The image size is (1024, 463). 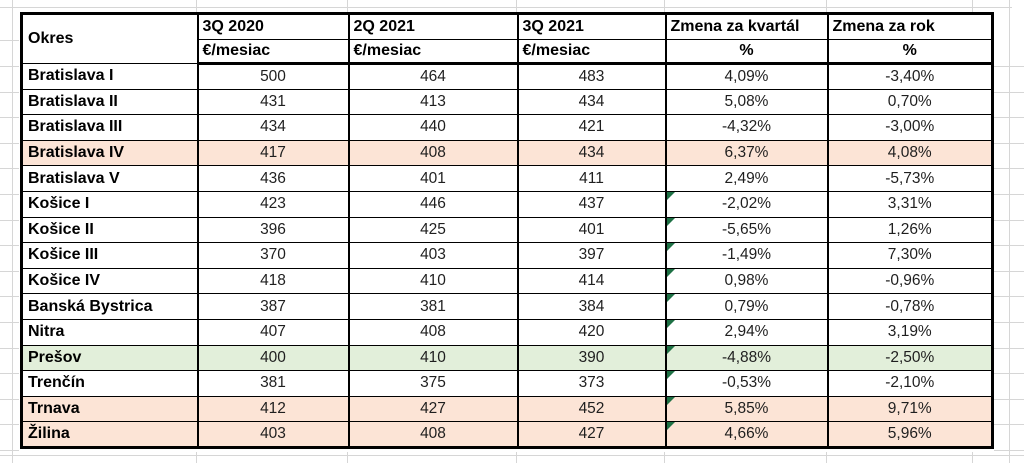 What do you see at coordinates (910, 153) in the screenshot?
I see `zmena-rok-cell: 4,08%` at bounding box center [910, 153].